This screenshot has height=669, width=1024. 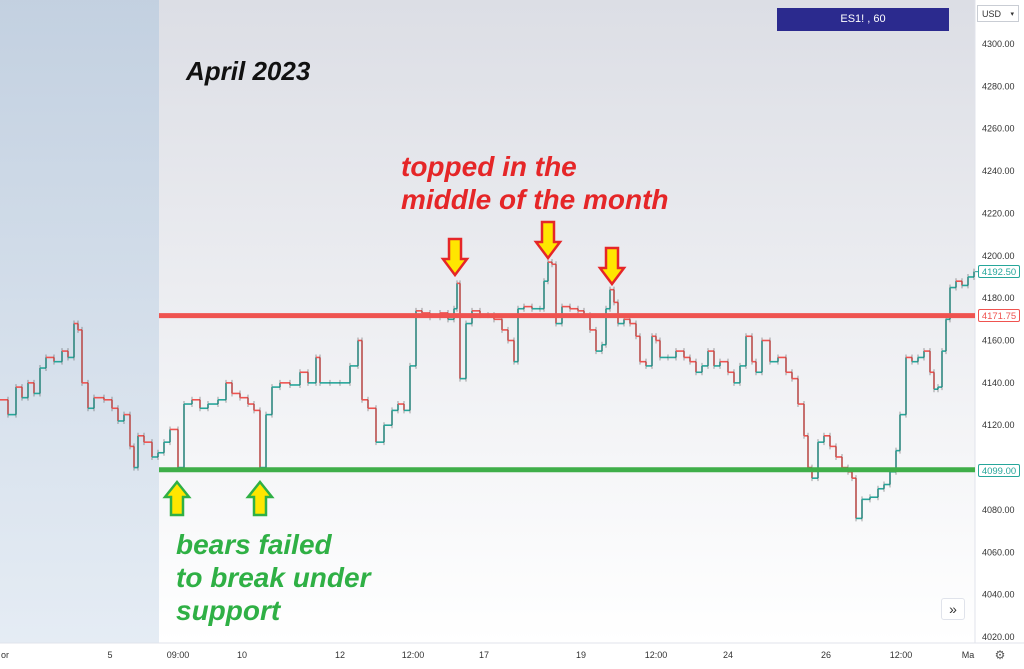 What do you see at coordinates (581, 655) in the screenshot?
I see `x-tick-label: 19` at bounding box center [581, 655].